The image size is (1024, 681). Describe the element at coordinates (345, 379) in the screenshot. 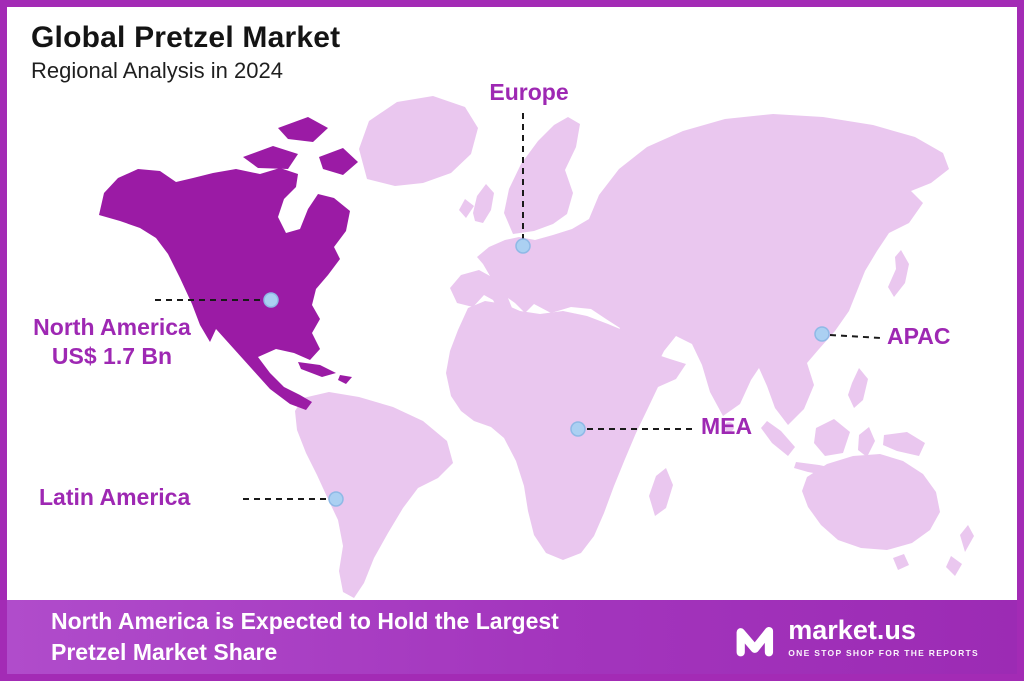

I see `landmass-hispaniola` at that location.